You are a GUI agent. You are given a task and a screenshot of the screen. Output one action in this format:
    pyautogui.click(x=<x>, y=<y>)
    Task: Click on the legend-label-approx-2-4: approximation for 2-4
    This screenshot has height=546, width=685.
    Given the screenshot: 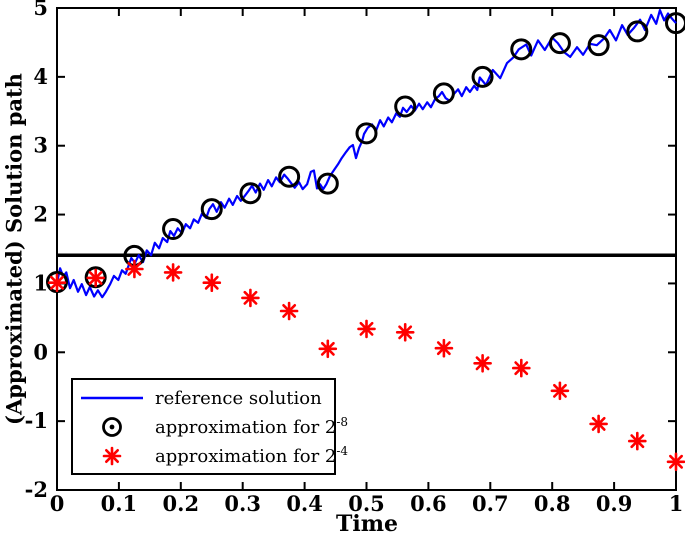 What is the action you would take?
    pyautogui.click(x=251, y=455)
    